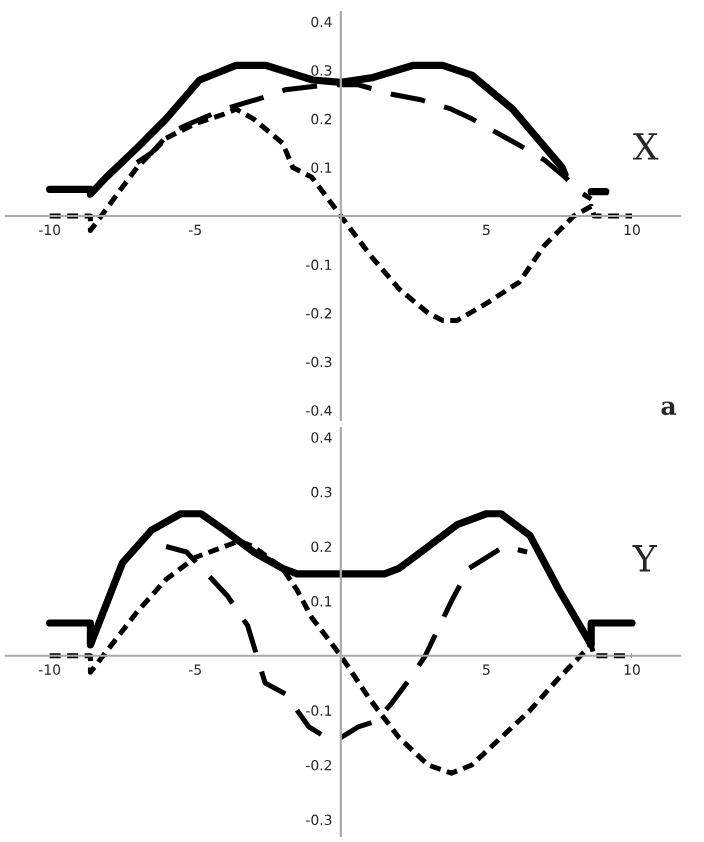  I want to click on annotation: a, so click(669, 408).